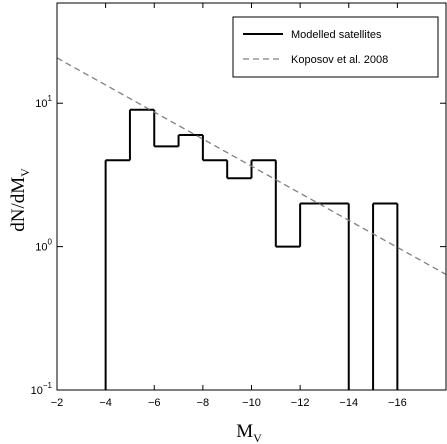 The image size is (447, 444). Describe the element at coordinates (300, 403) in the screenshot. I see `x-tick-label: −12` at that location.